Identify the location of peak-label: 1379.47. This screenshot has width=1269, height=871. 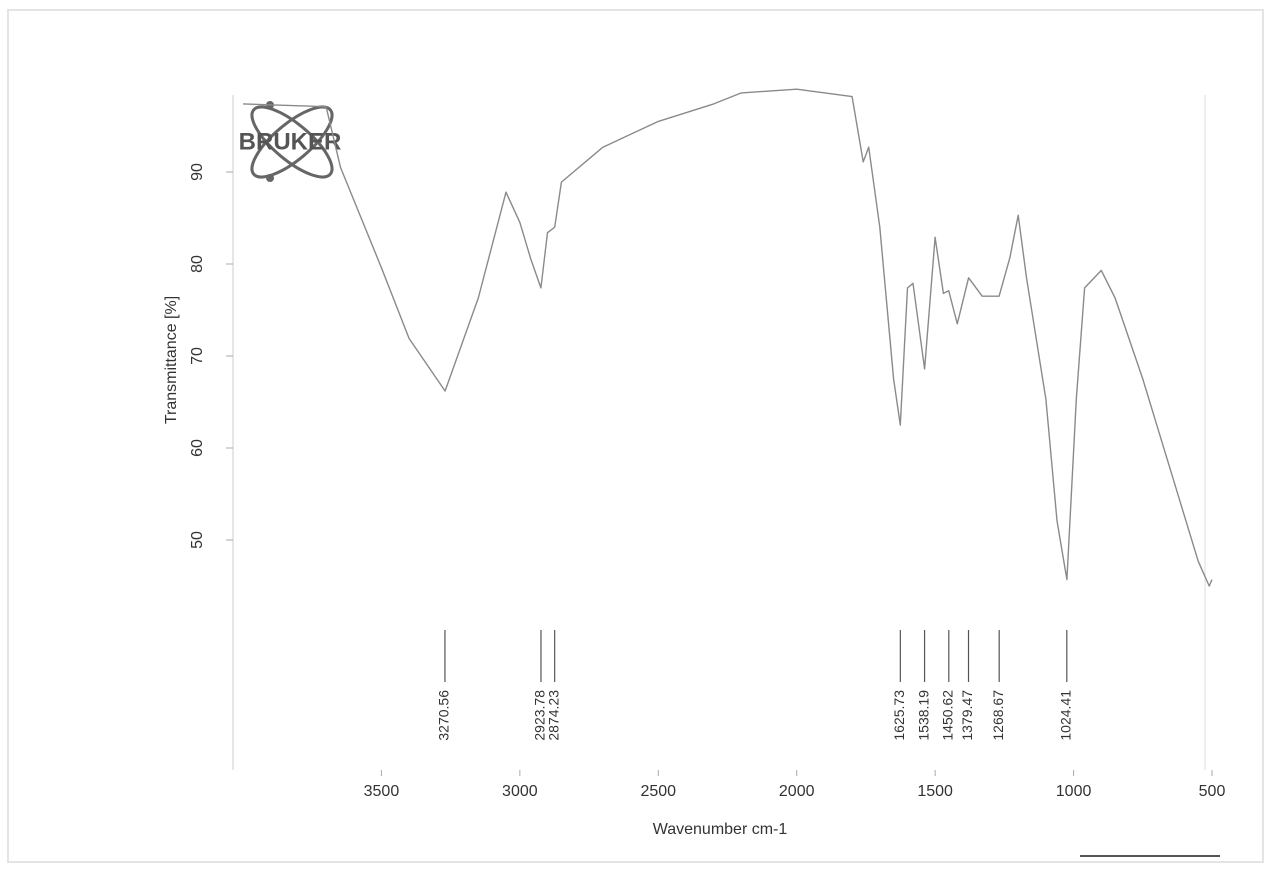
(967, 715).